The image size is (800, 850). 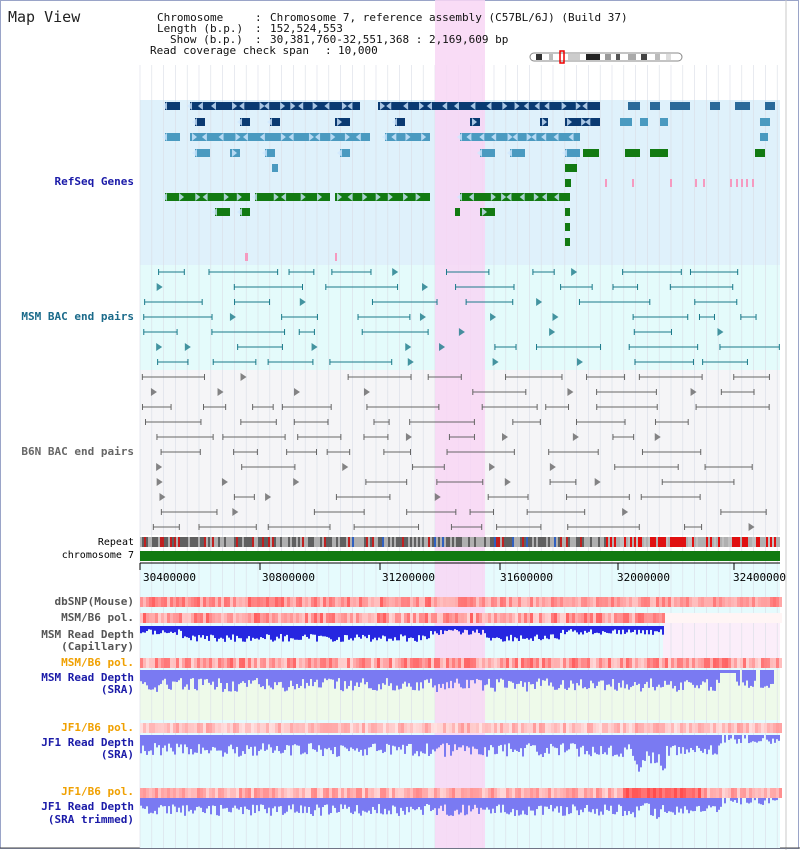 I want to click on track-label-refseq: RefSeq Genes, so click(x=94, y=181).